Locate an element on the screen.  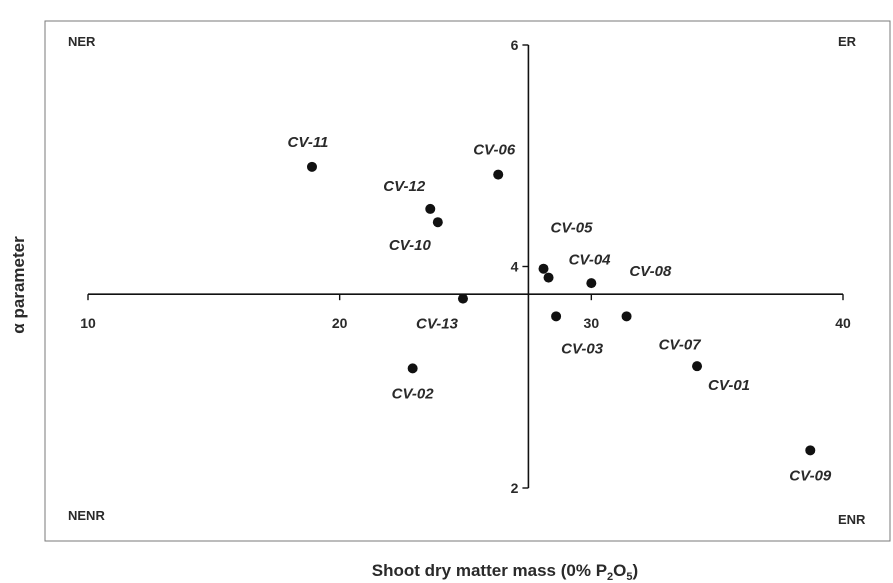
y-axis-label: α parameter is located at coordinates (18, 285).